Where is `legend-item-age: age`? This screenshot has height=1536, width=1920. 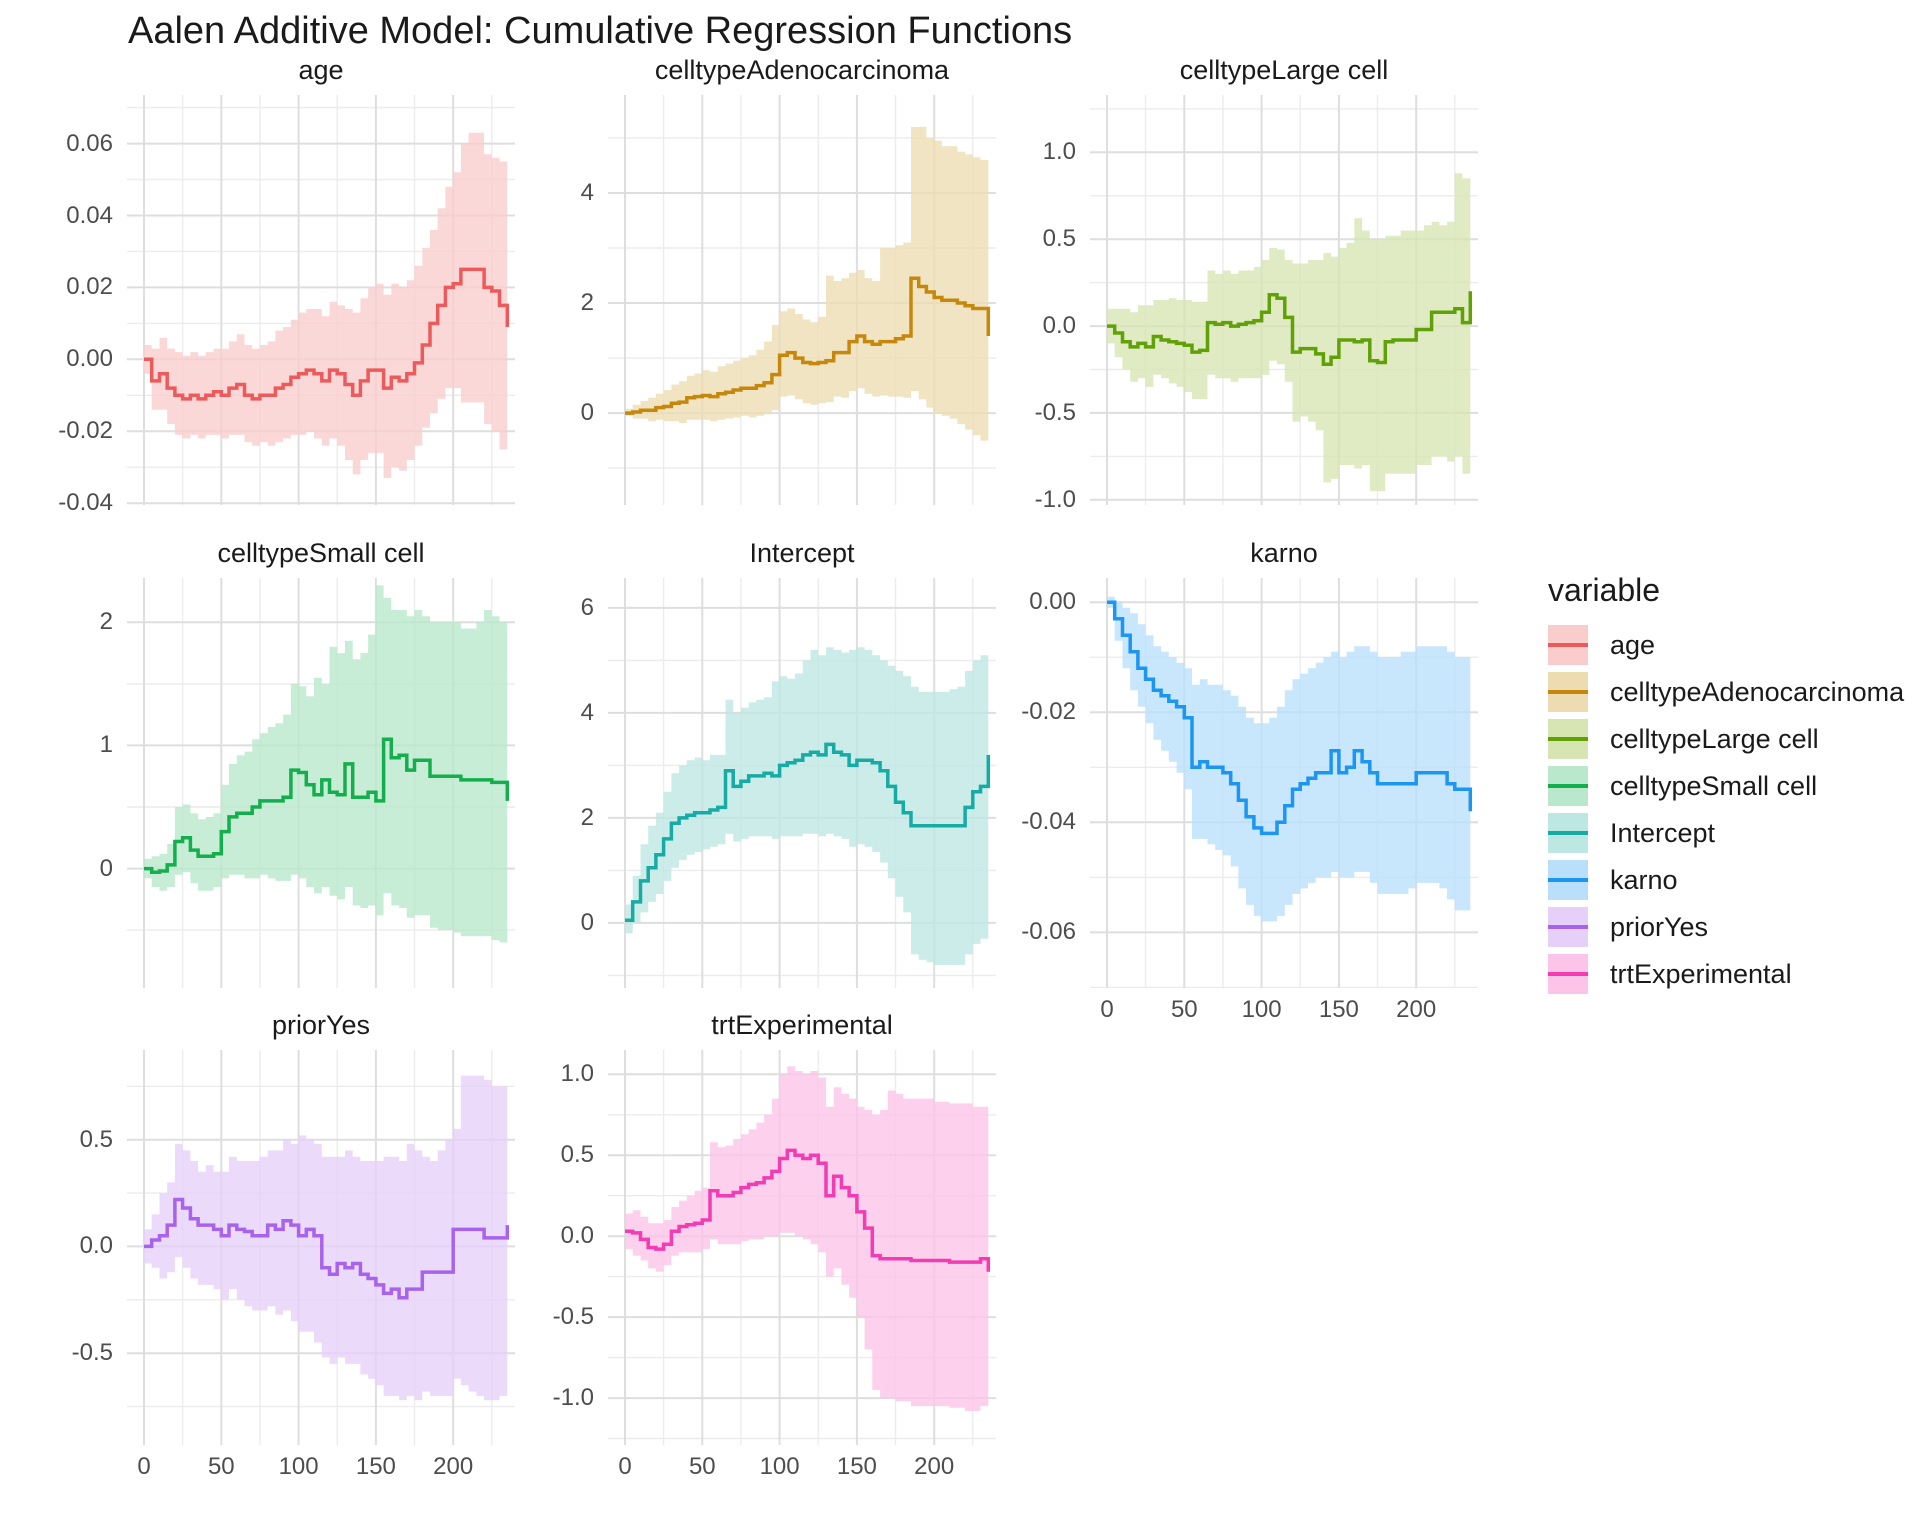 legend-item-age: age is located at coordinates (1726, 645).